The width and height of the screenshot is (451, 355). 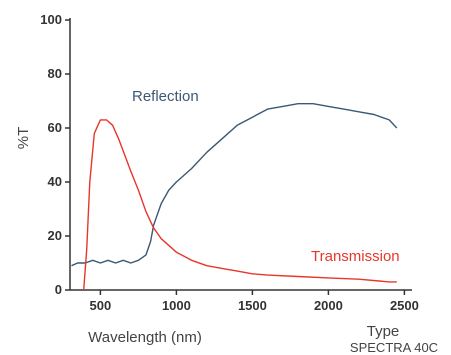 What do you see at coordinates (145, 337) in the screenshot?
I see `x-axis-label: Wavelength (nm)` at bounding box center [145, 337].